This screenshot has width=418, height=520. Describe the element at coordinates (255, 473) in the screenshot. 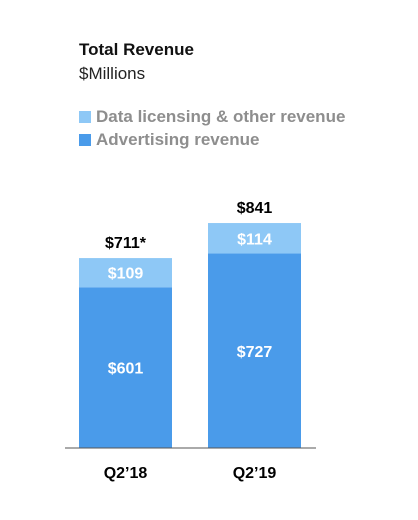

I see `x-tick-label-q2-19: Q2’19` at that location.